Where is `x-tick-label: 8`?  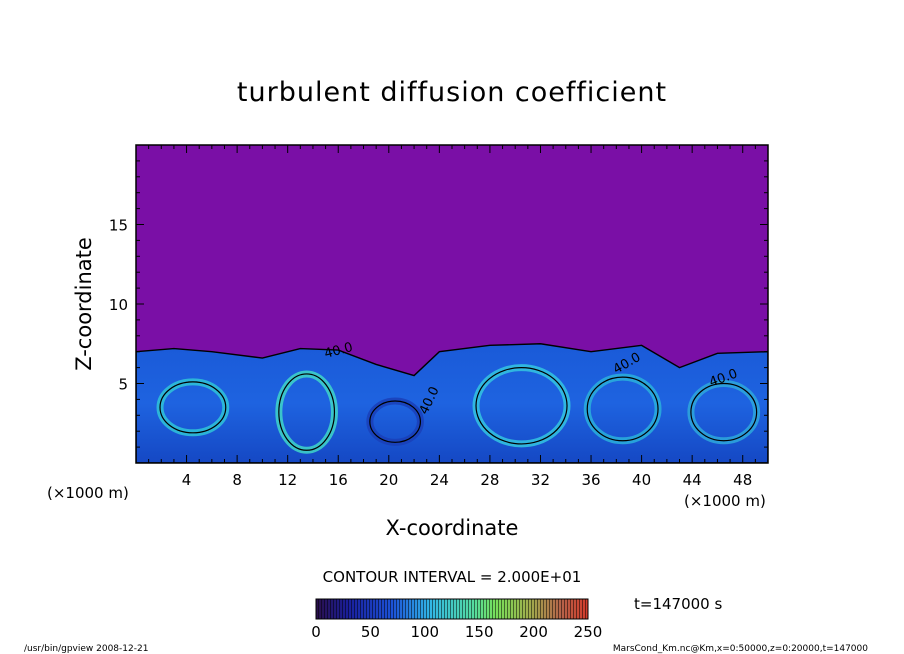
x-tick-label: 8 is located at coordinates (237, 480).